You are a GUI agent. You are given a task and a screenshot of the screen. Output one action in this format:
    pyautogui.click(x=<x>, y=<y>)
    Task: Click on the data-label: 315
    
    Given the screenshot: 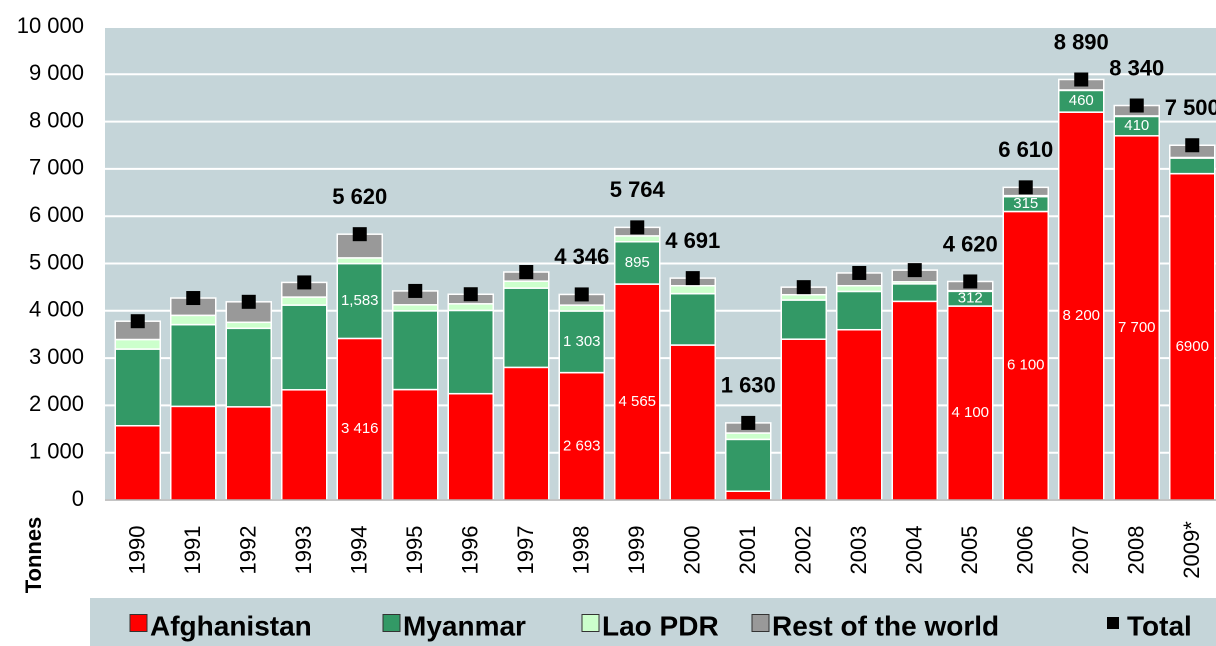 What is the action you would take?
    pyautogui.click(x=1025, y=203)
    